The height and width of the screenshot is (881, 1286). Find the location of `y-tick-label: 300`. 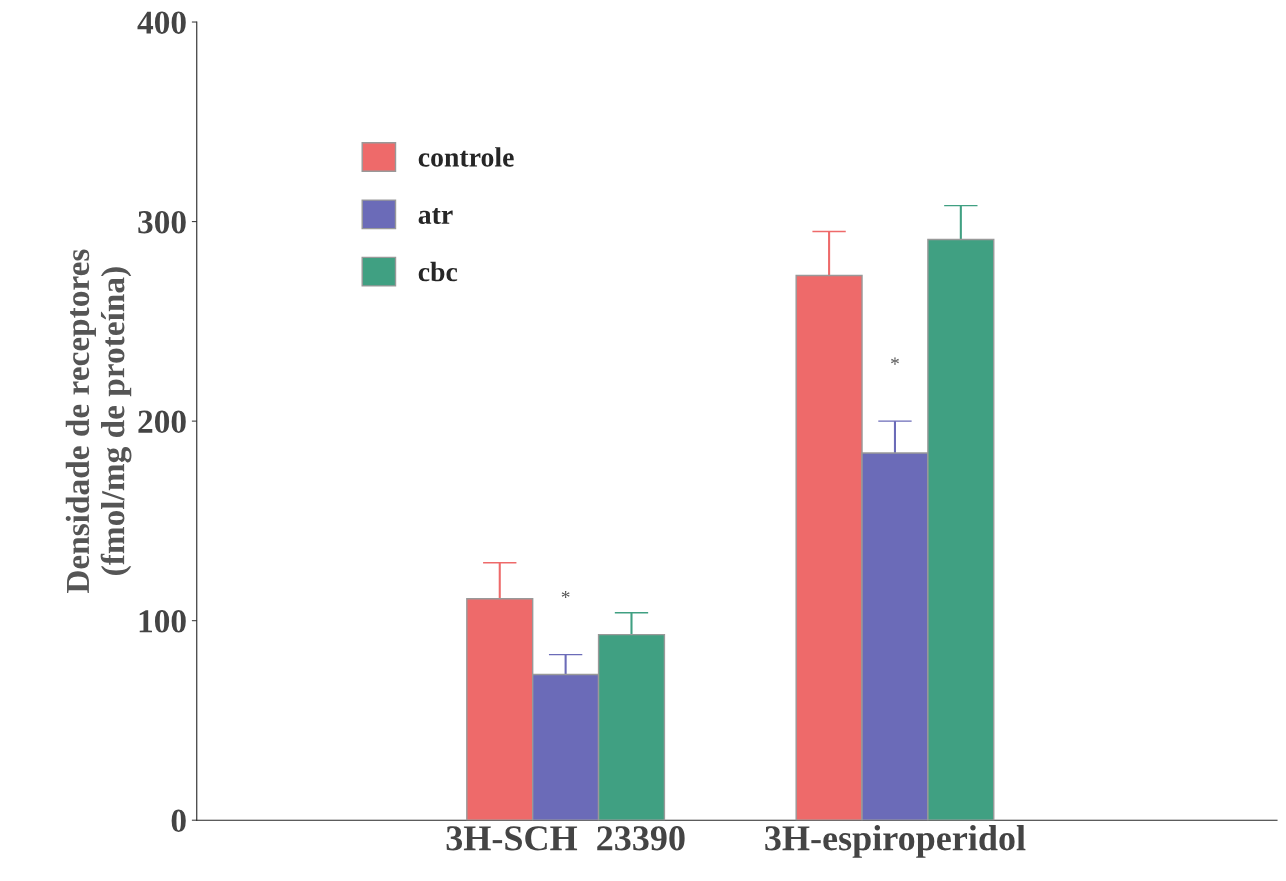

y-tick-label: 300 is located at coordinates (162, 222).